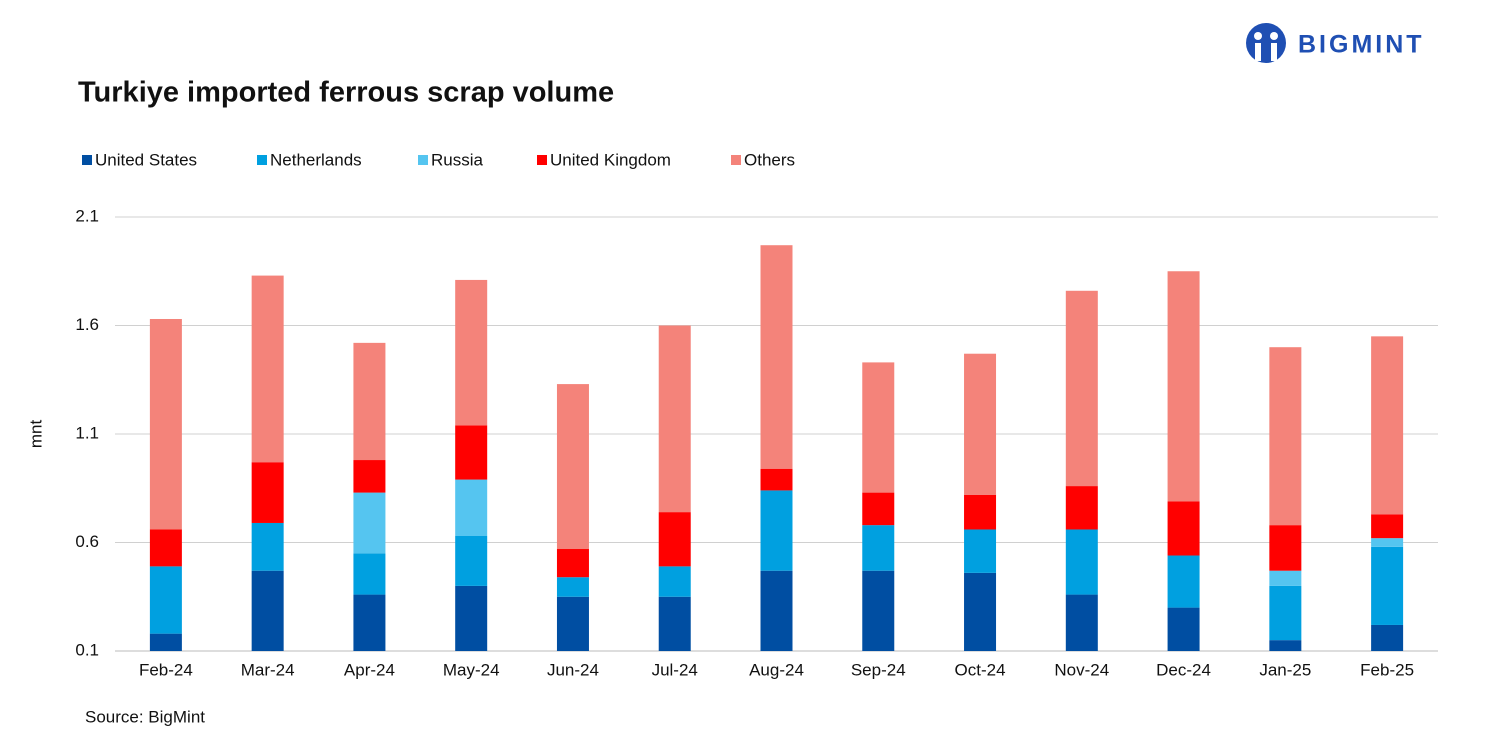 The width and height of the screenshot is (1500, 750). I want to click on x-tick-label: May-24, so click(471, 669).